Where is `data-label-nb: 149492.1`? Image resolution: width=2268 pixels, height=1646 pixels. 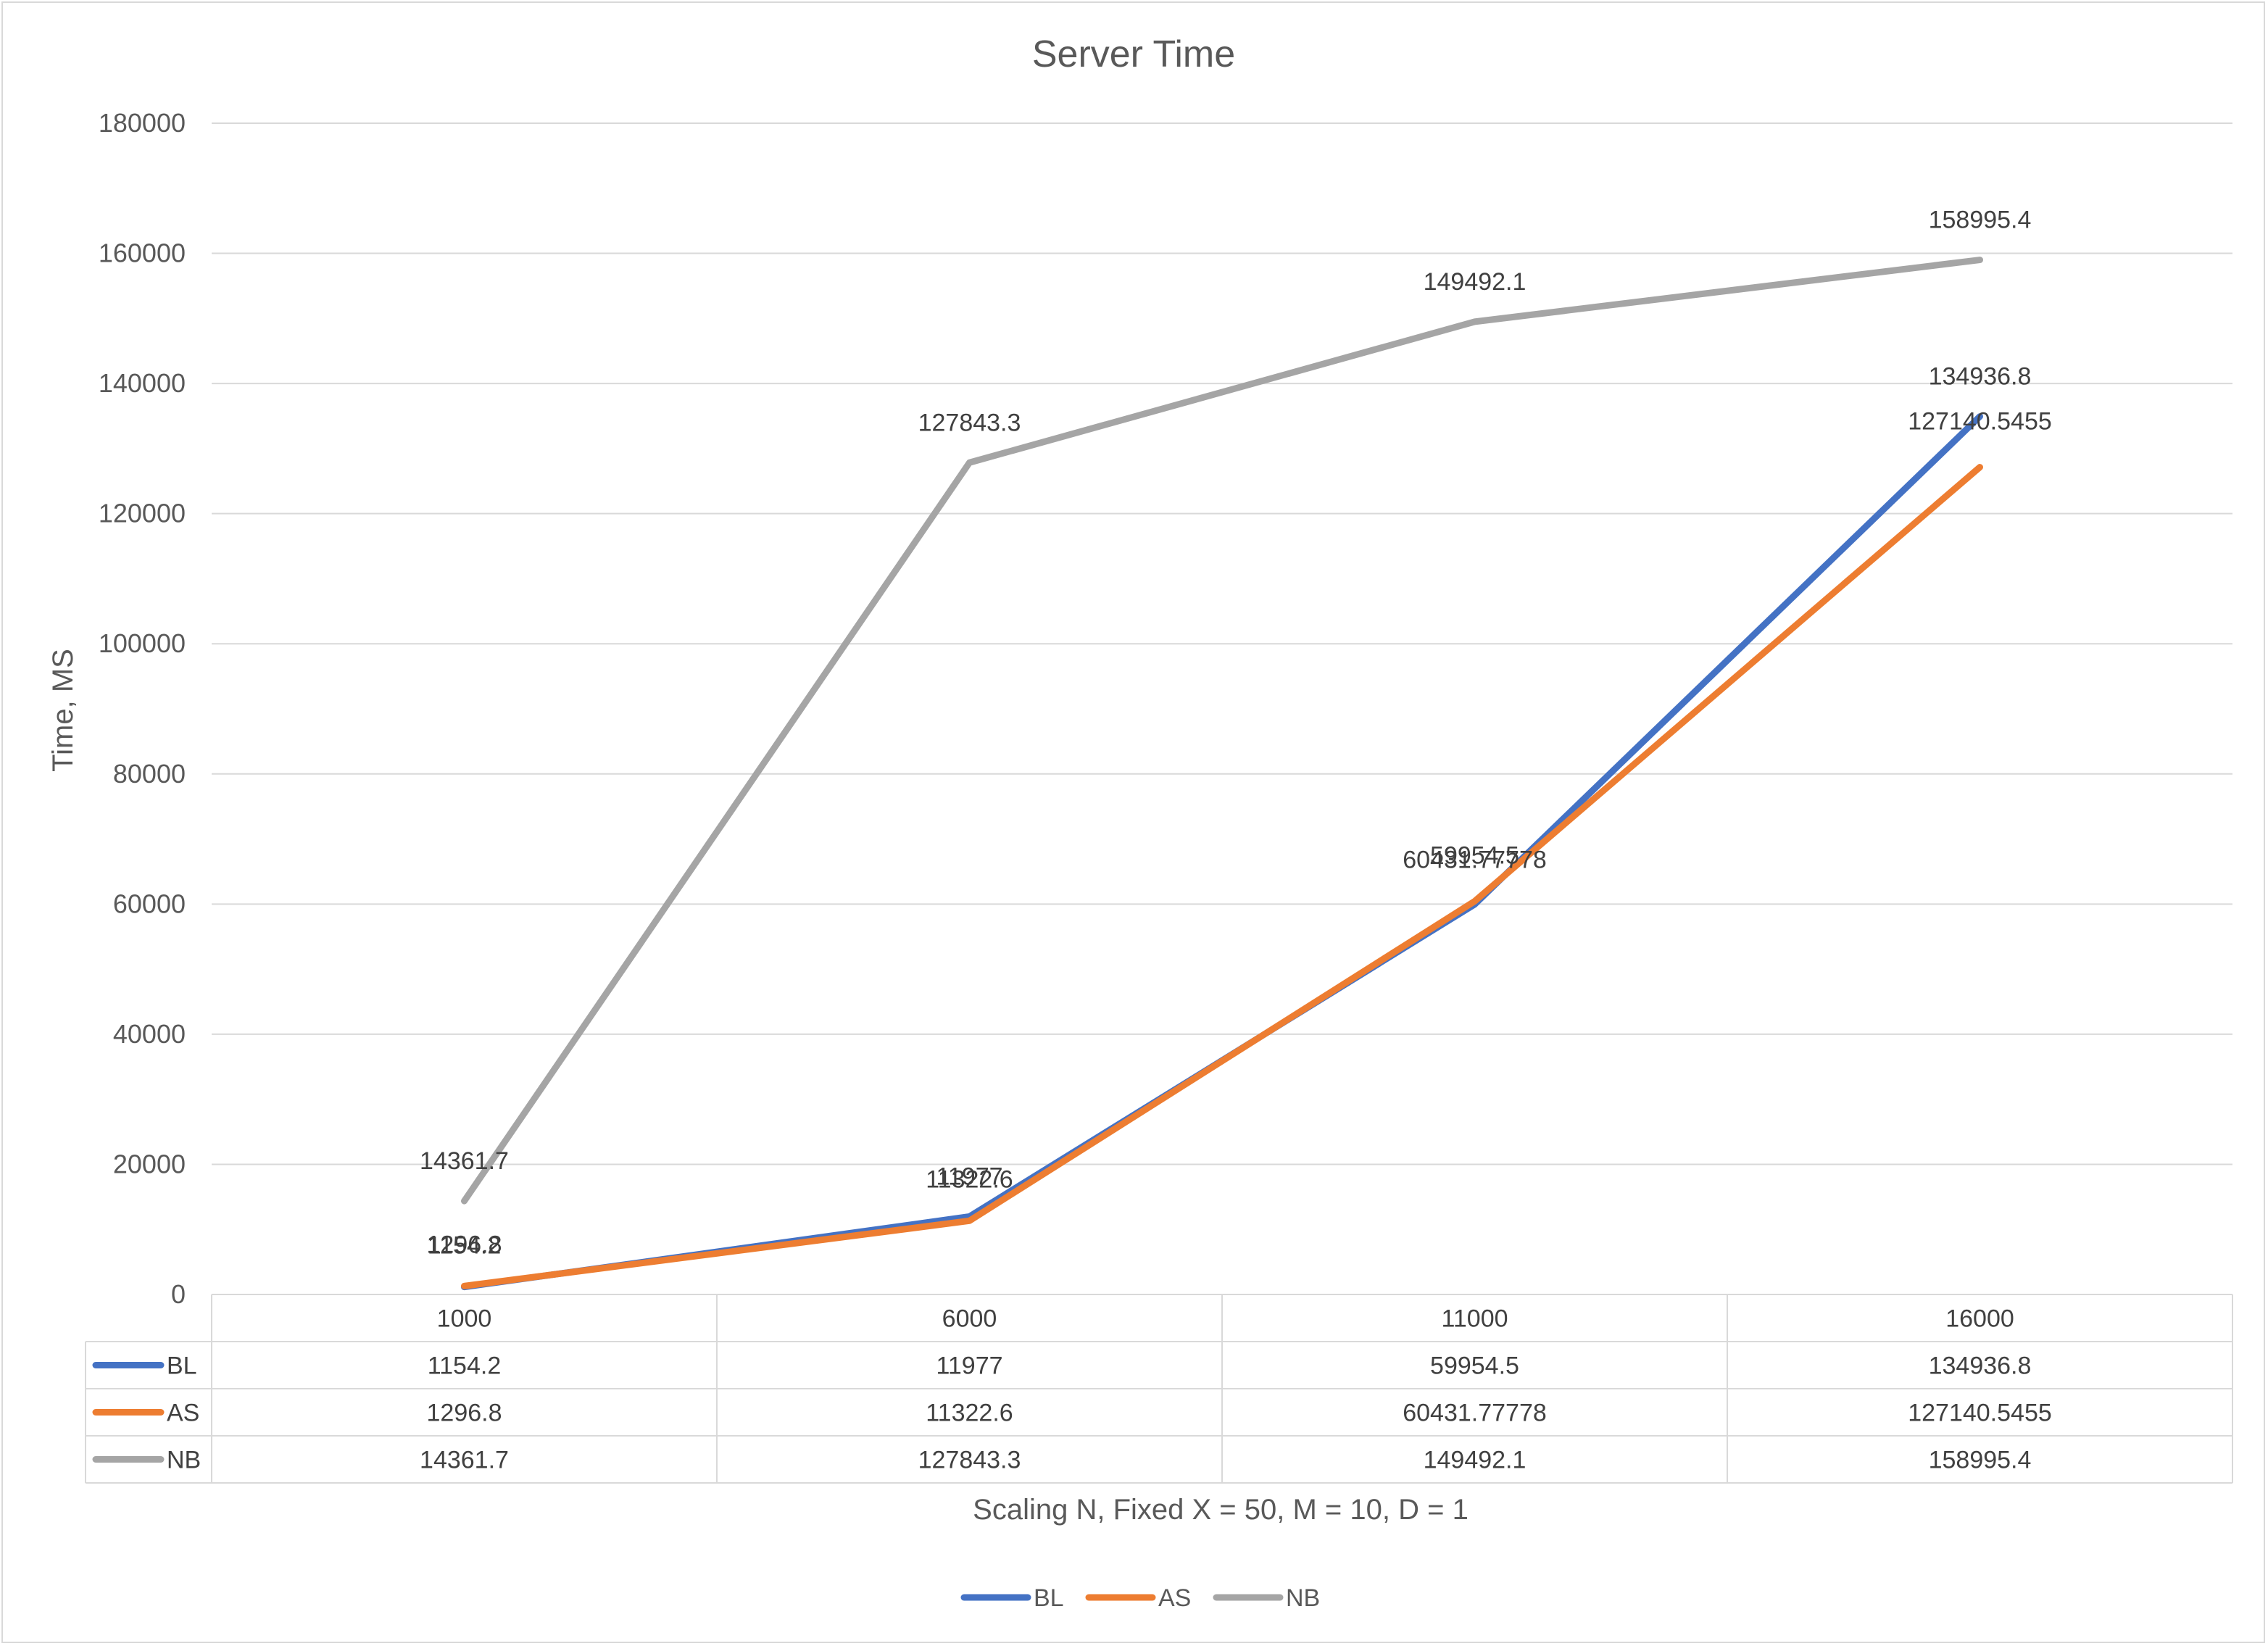
data-label-nb: 149492.1 is located at coordinates (1475, 282).